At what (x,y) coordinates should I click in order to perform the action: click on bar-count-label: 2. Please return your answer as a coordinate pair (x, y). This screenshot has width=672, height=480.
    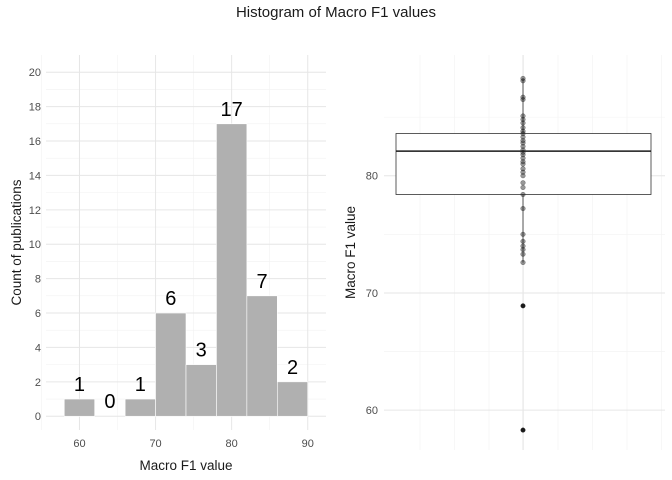
    Looking at the image, I should click on (292, 368).